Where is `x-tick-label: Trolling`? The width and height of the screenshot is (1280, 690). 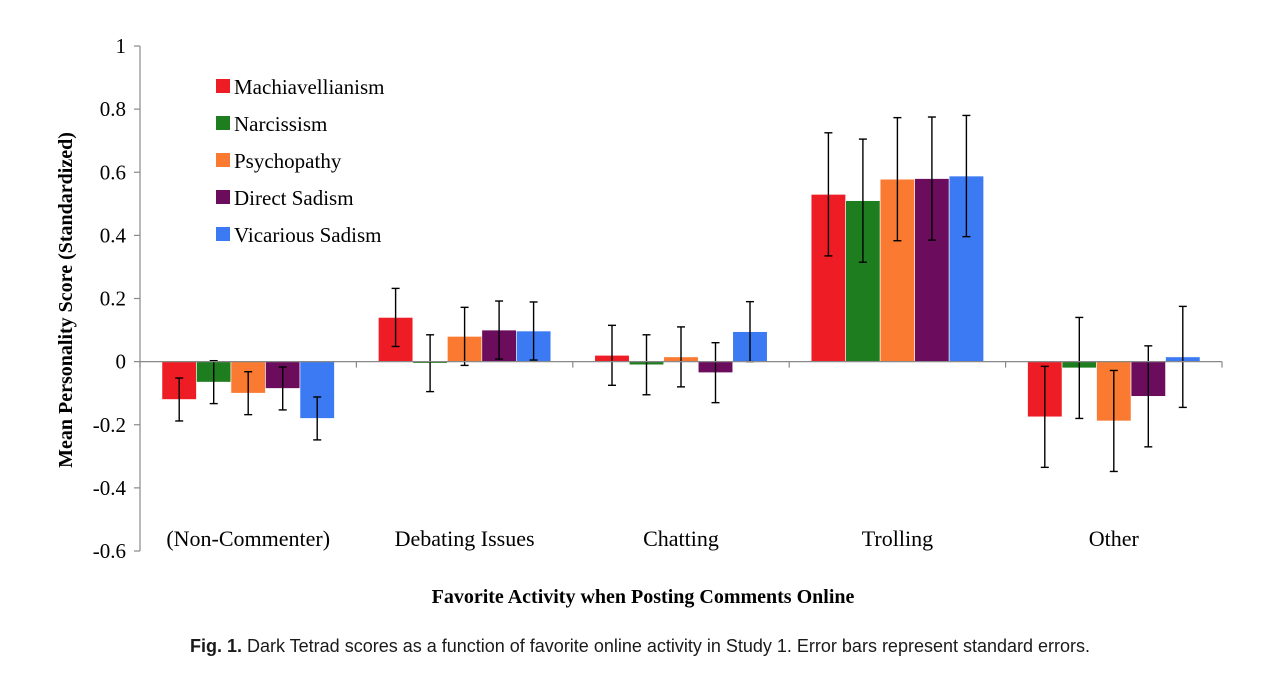 x-tick-label: Trolling is located at coordinates (897, 538).